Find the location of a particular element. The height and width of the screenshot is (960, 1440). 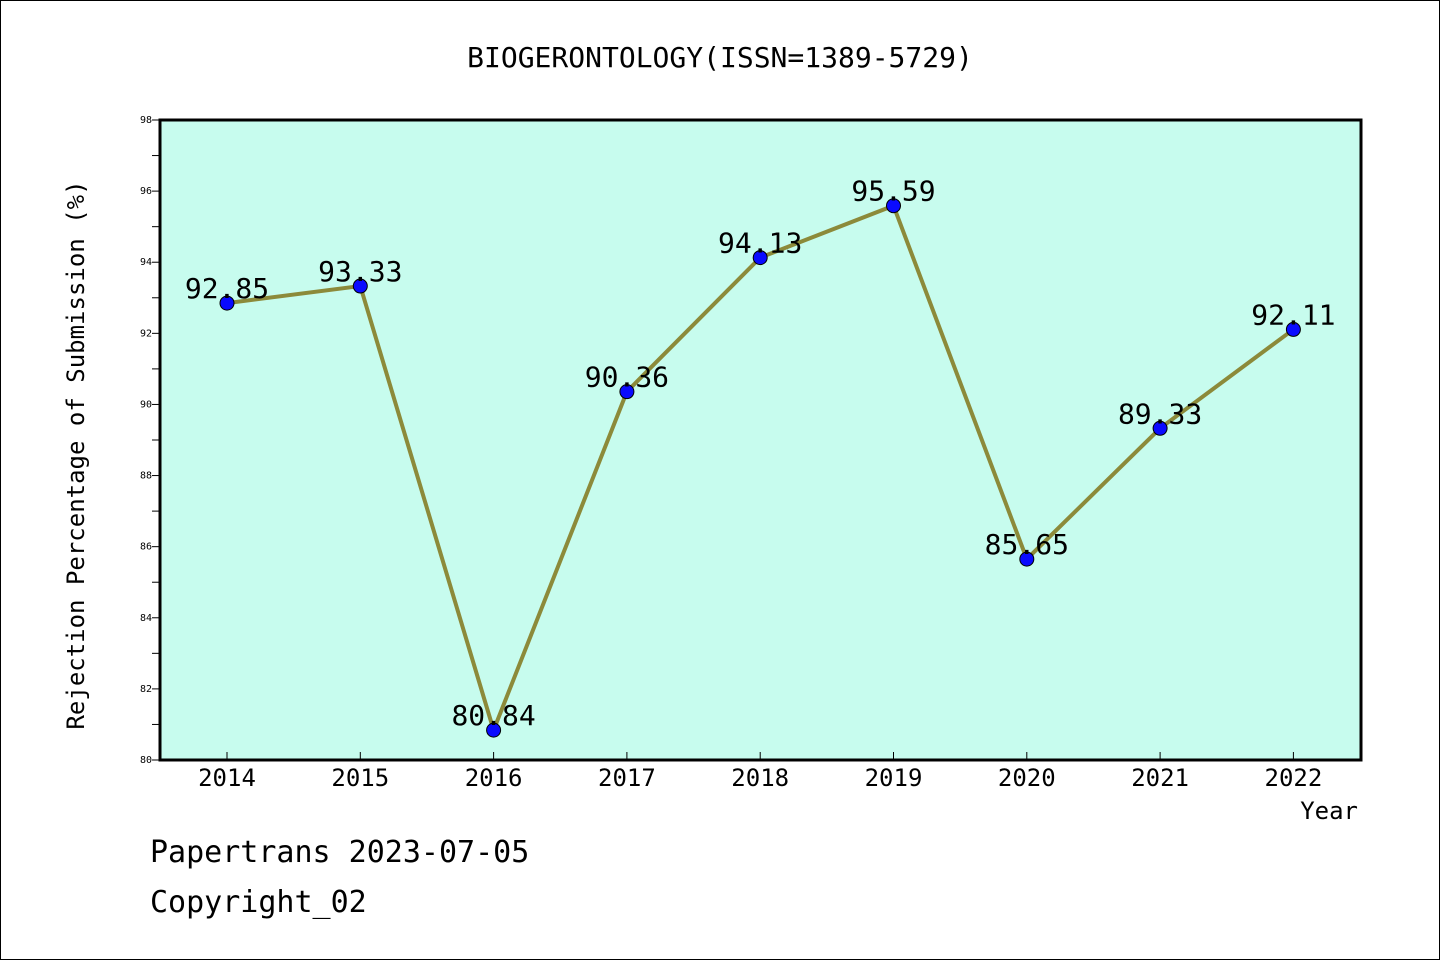

data-label: 95.59 is located at coordinates (893, 191).